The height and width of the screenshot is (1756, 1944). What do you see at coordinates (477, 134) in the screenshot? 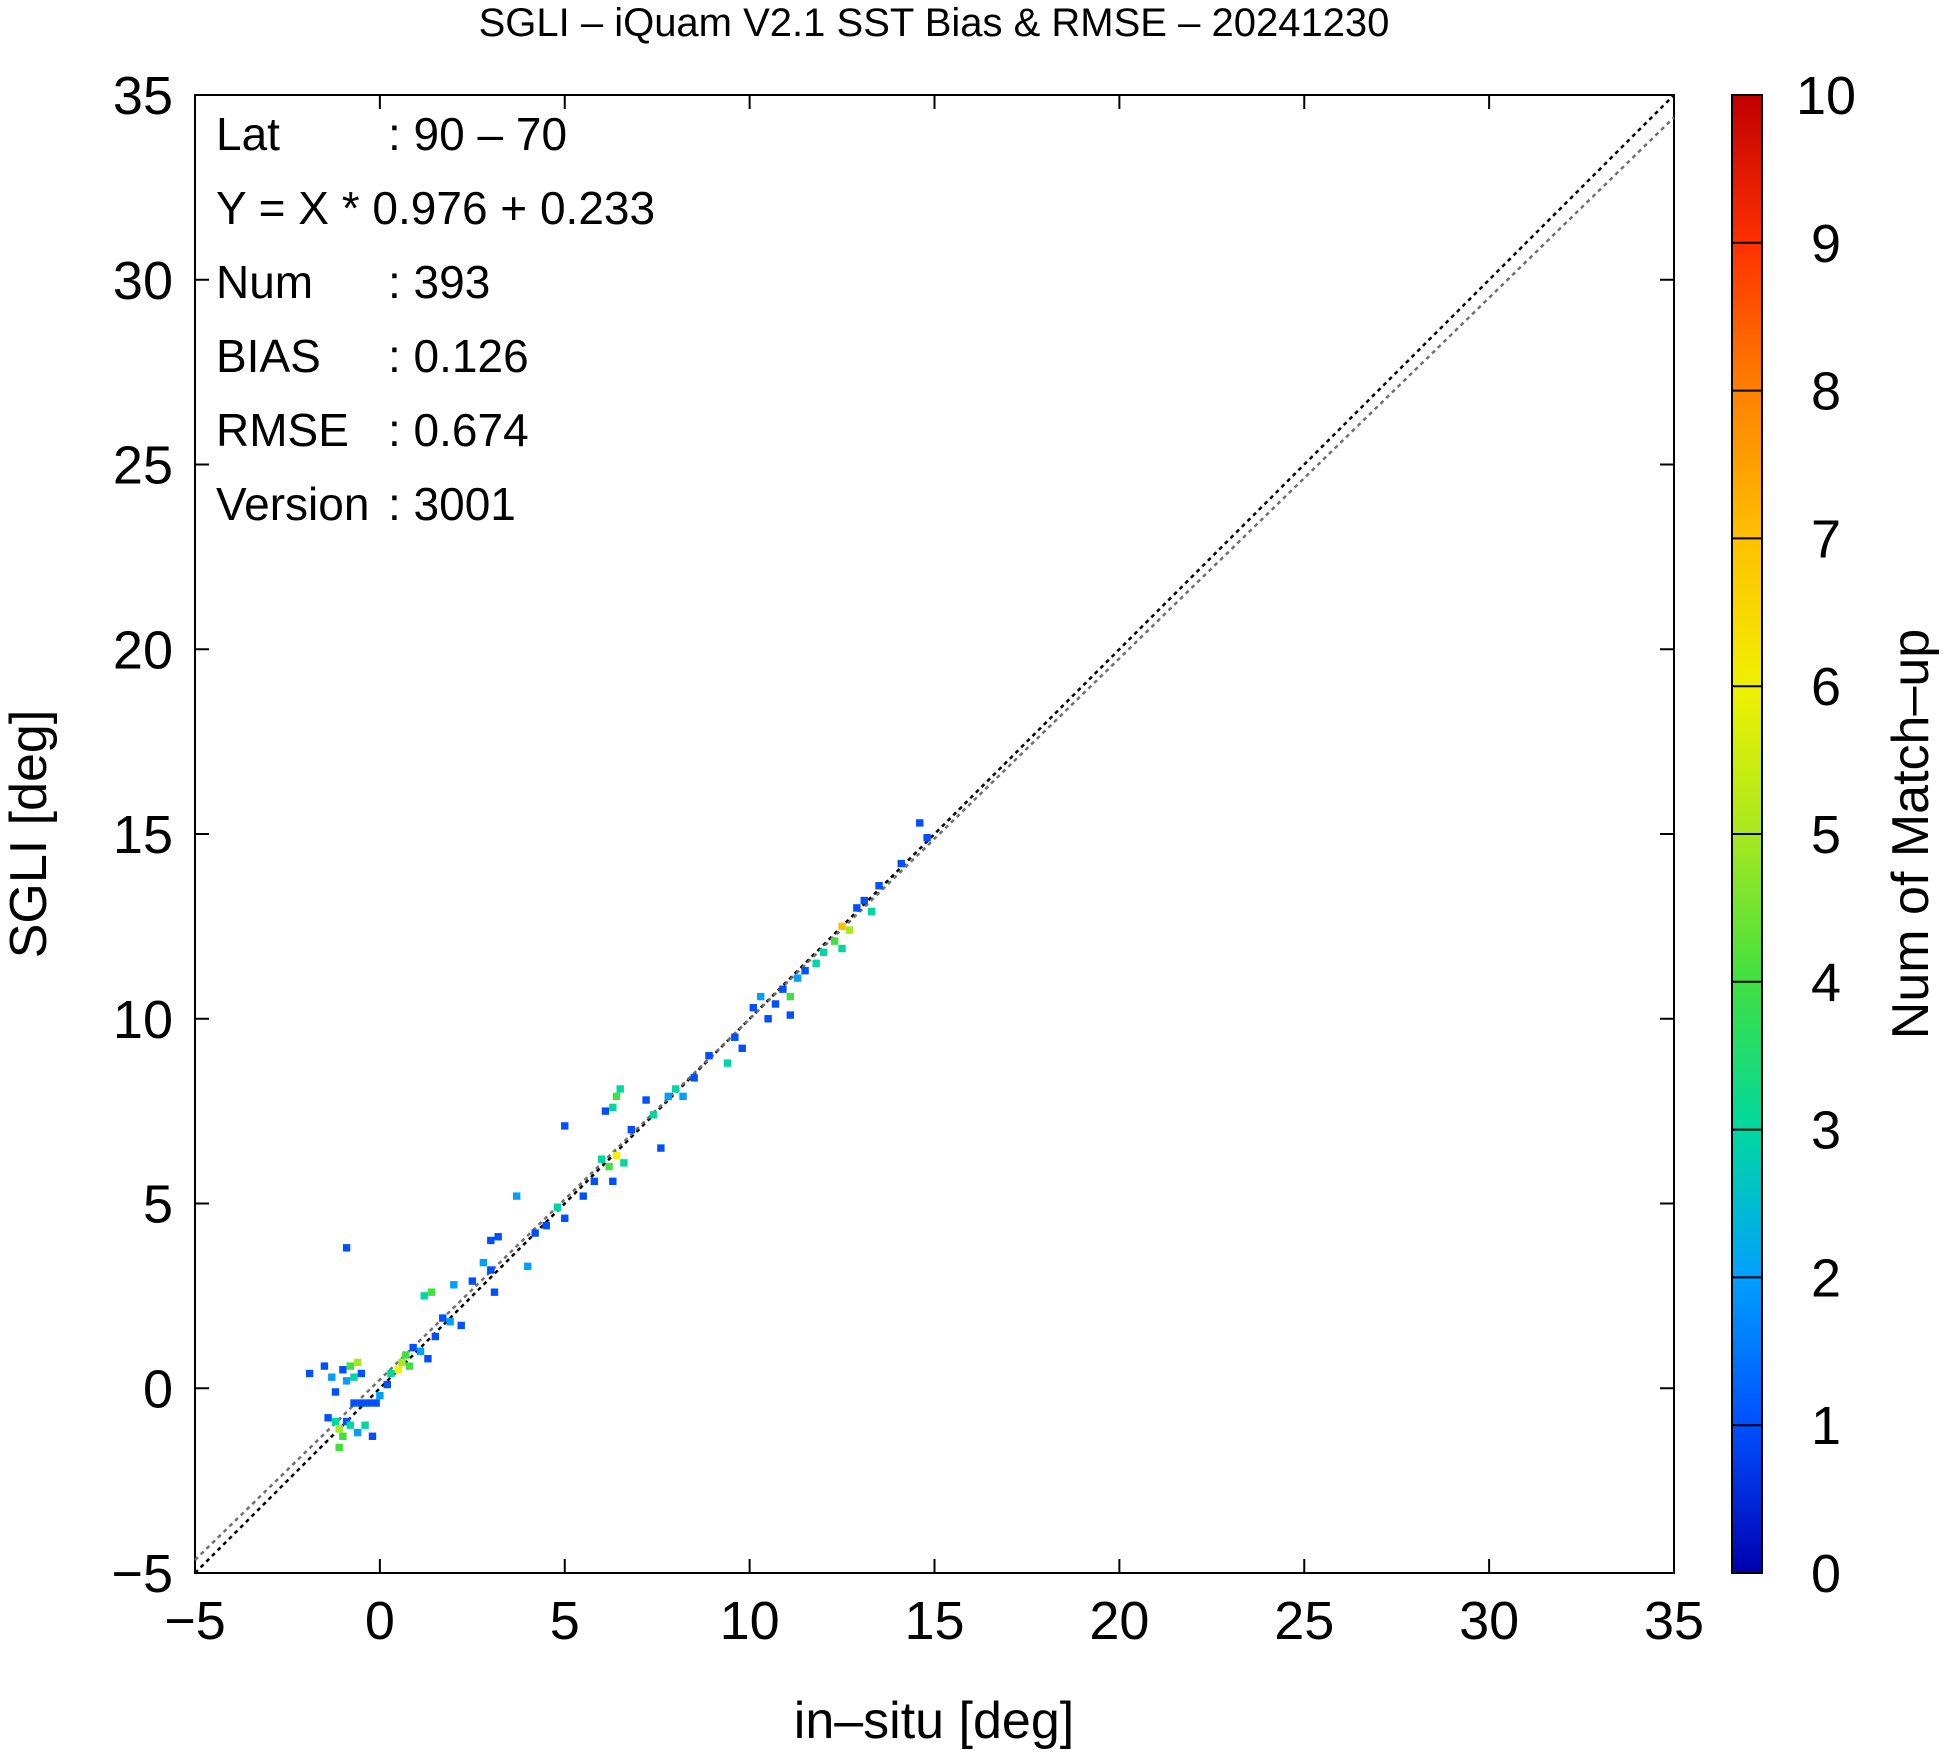
I see `stat-value: : 90 – 70` at bounding box center [477, 134].